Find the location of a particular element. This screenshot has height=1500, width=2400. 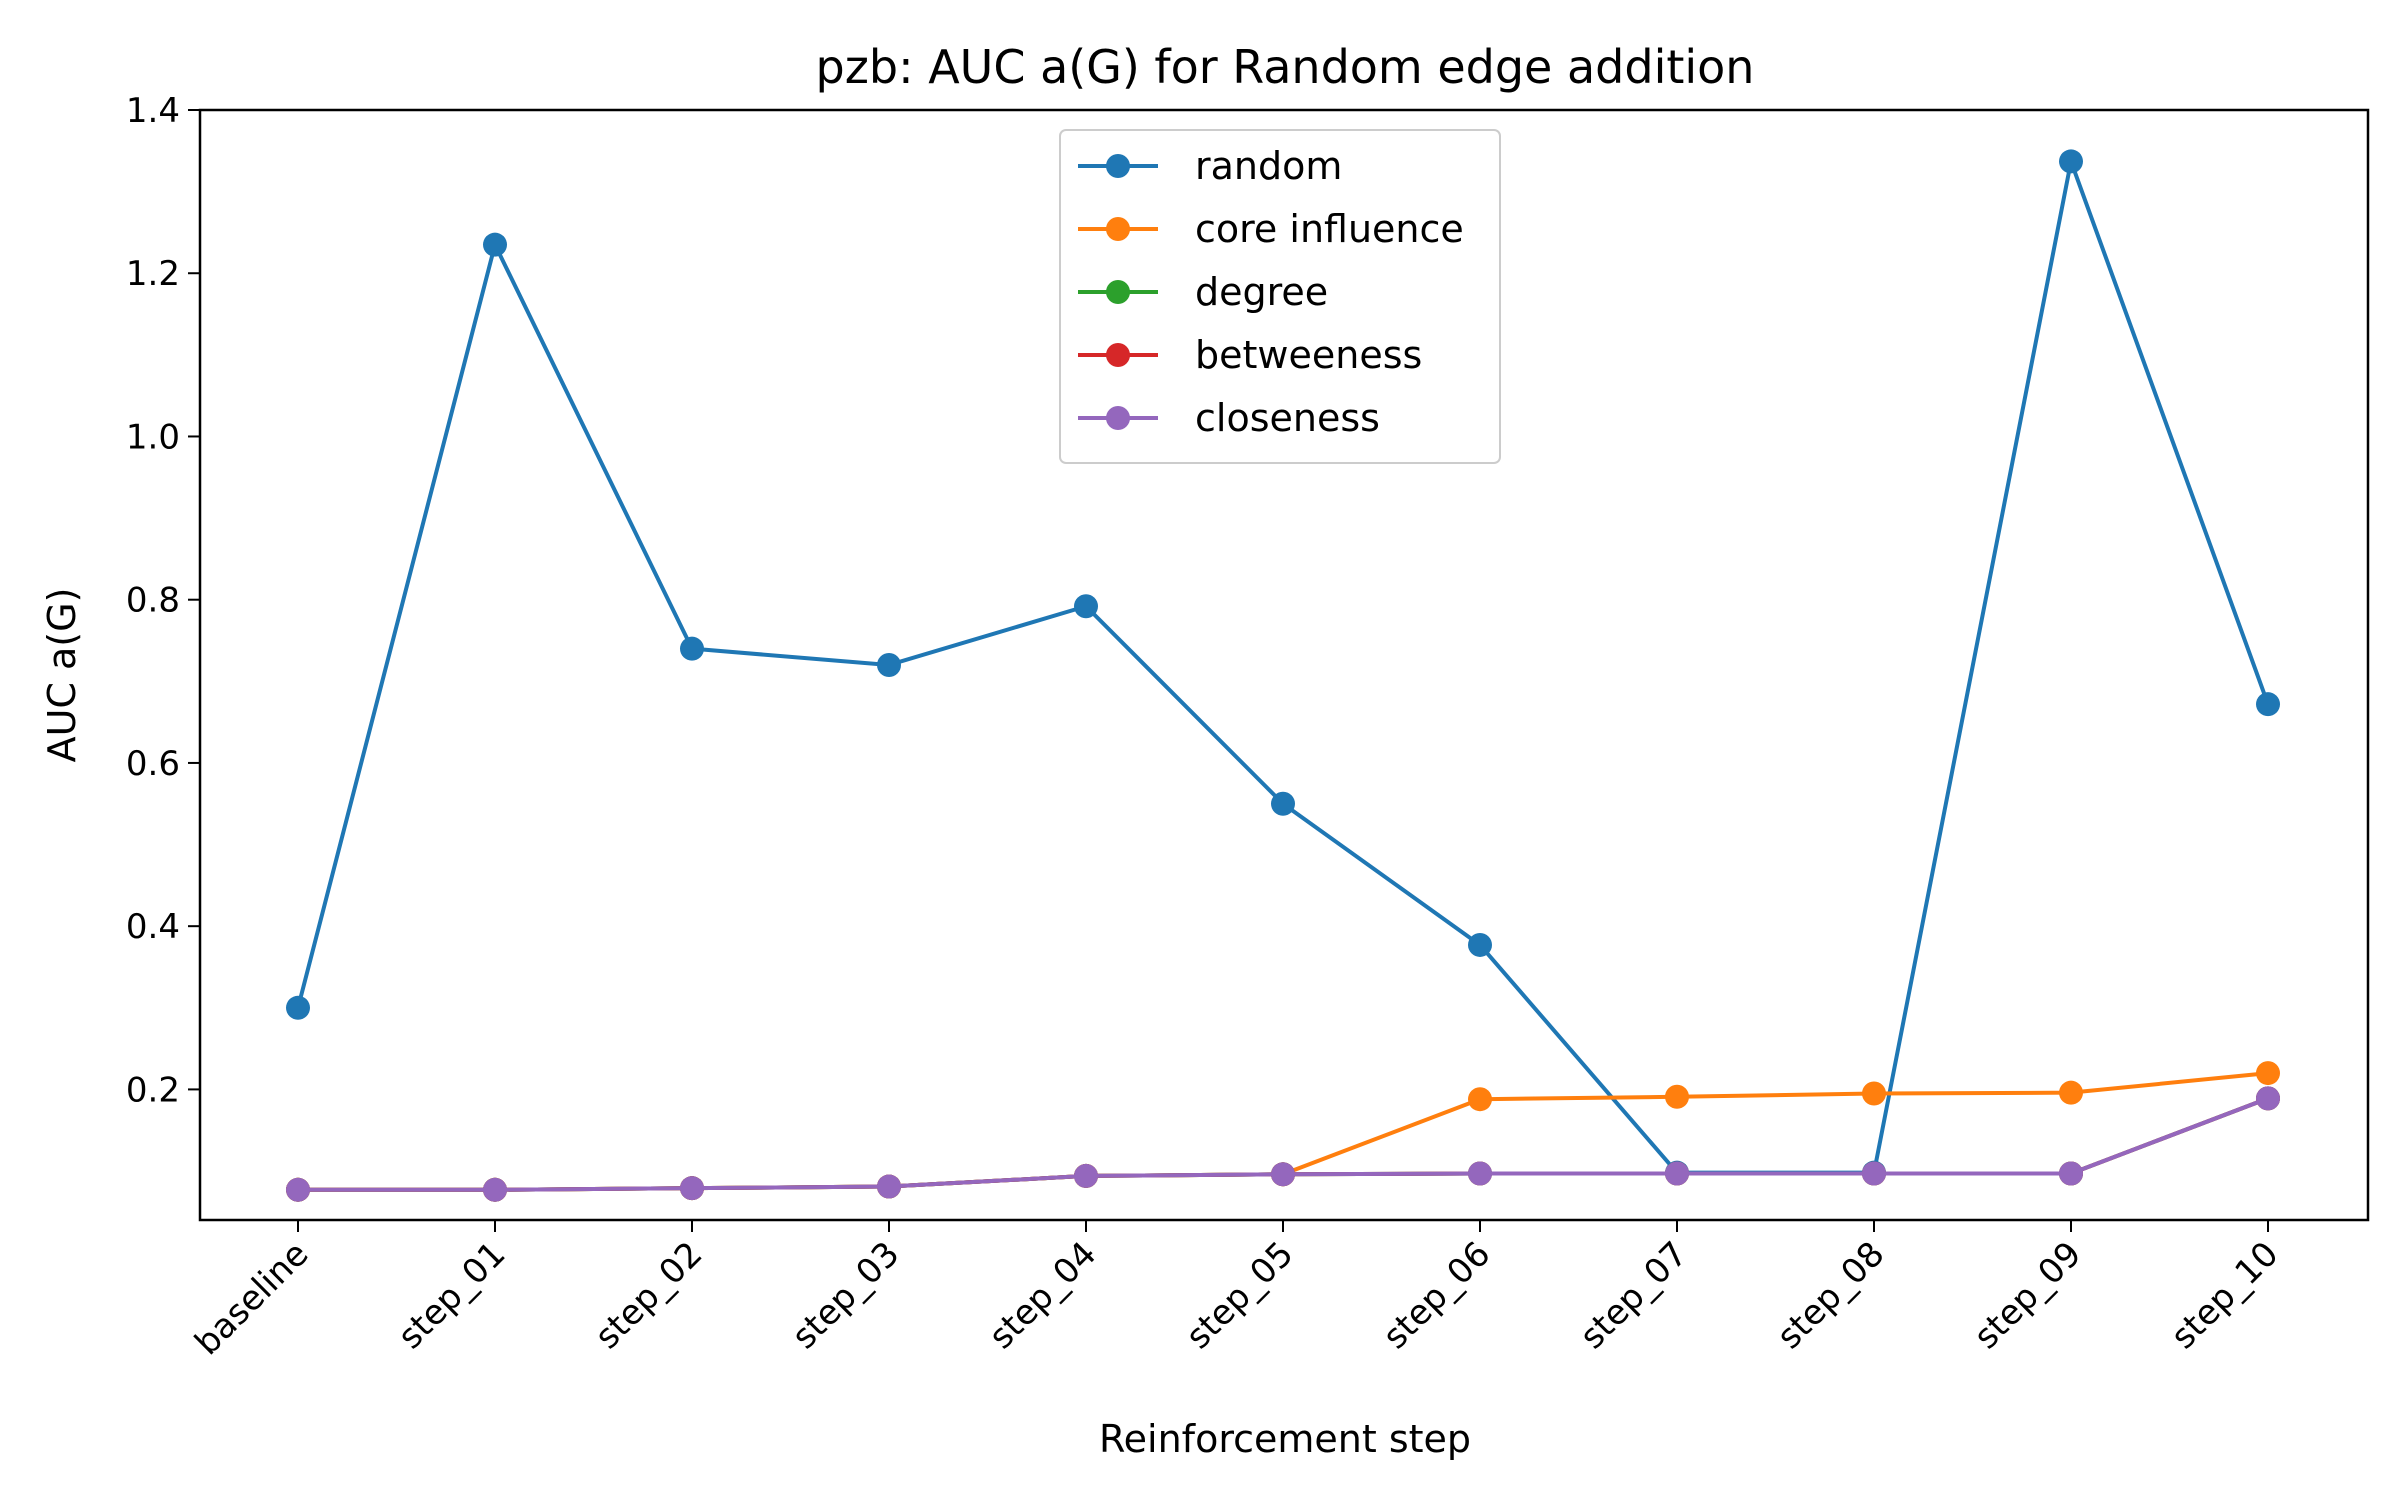

y-tick-label: 0.2 is located at coordinates (153, 1090).